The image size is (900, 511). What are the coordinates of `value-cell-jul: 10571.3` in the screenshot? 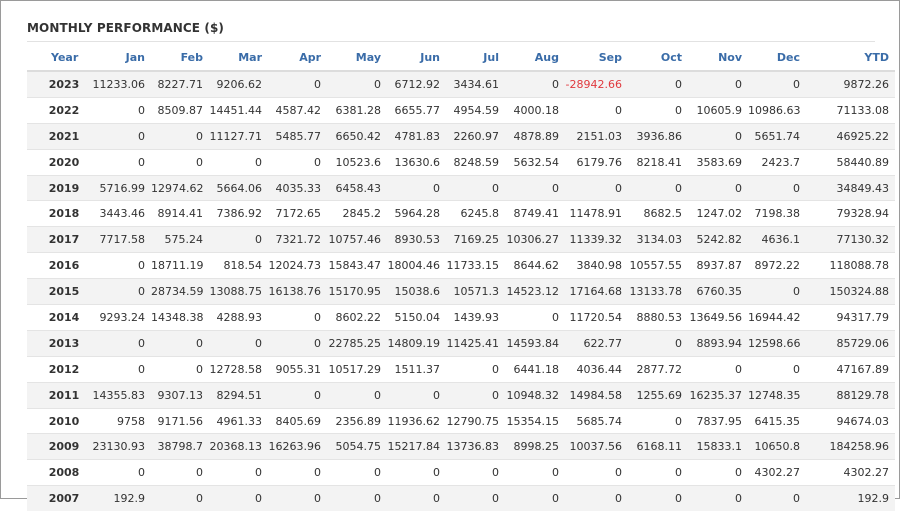 It's located at (475, 291).